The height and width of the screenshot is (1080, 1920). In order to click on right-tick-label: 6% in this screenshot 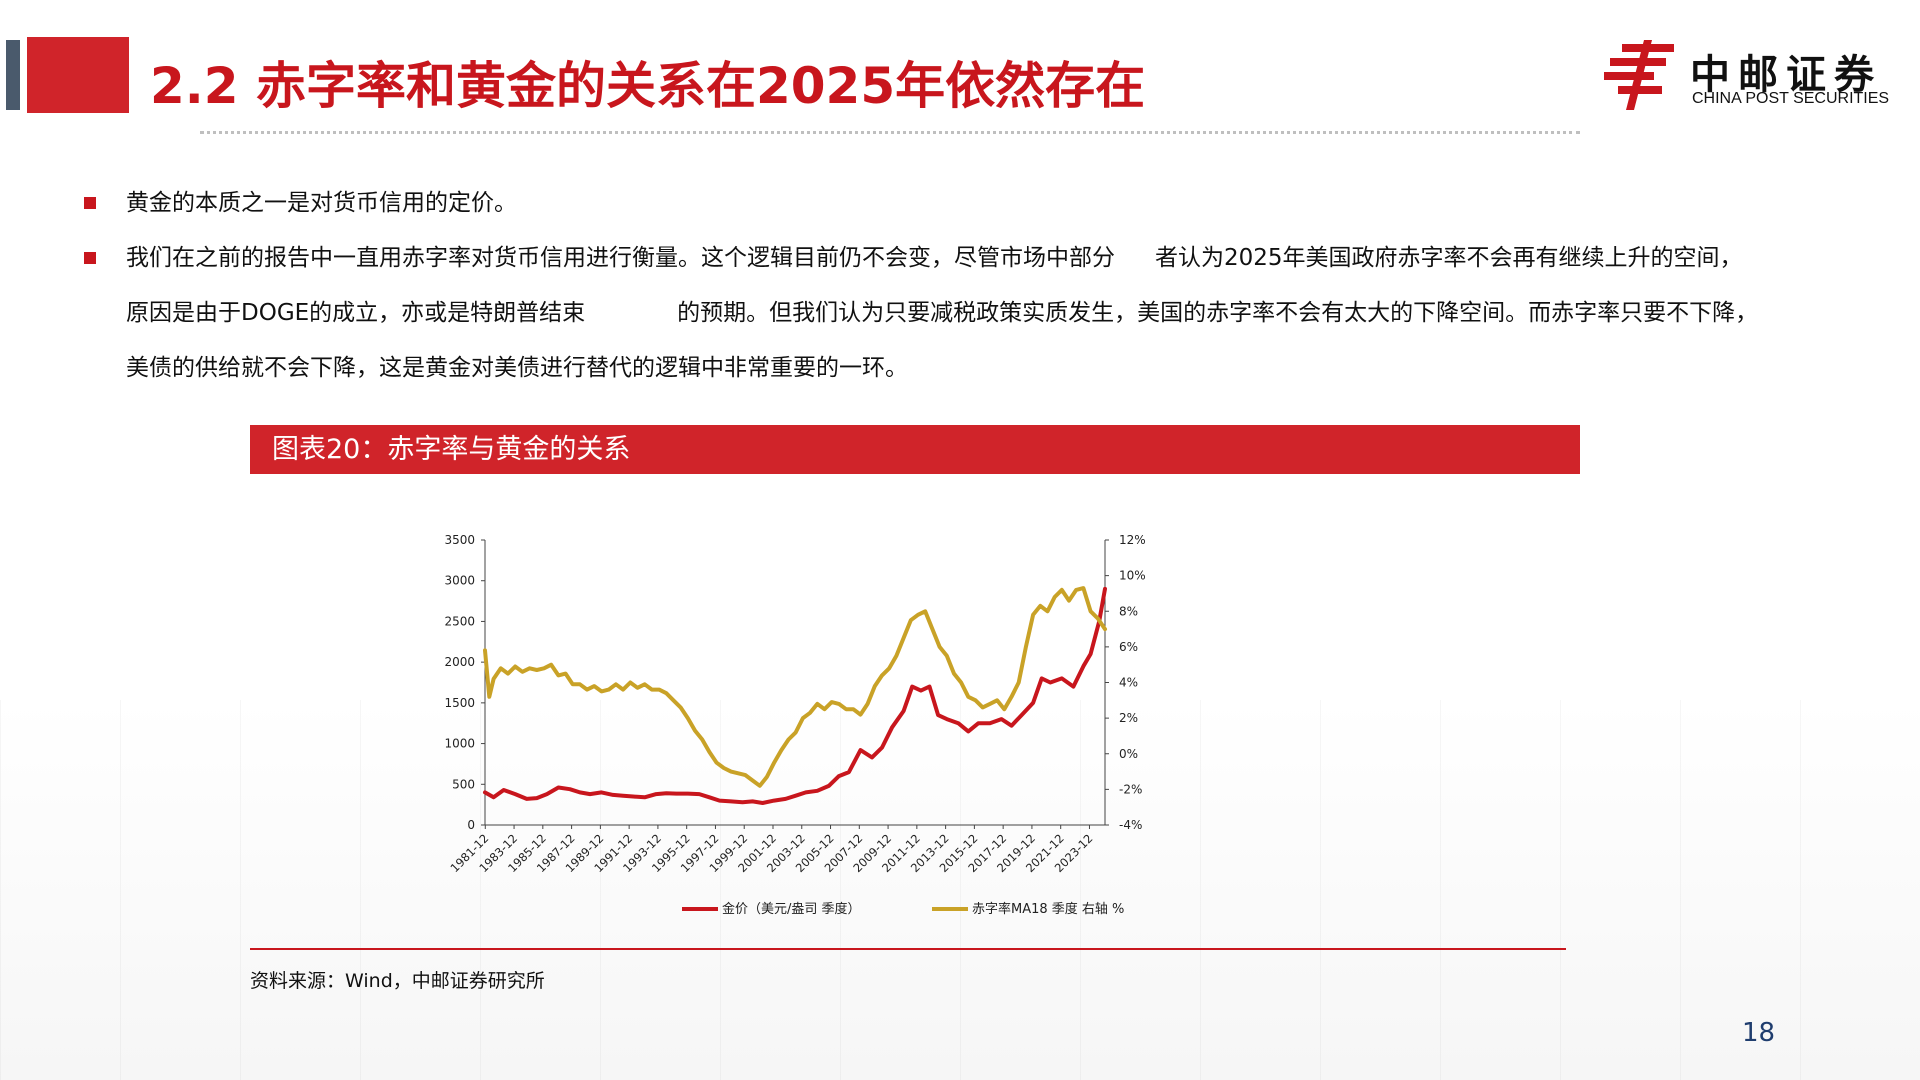, I will do `click(1128, 647)`.